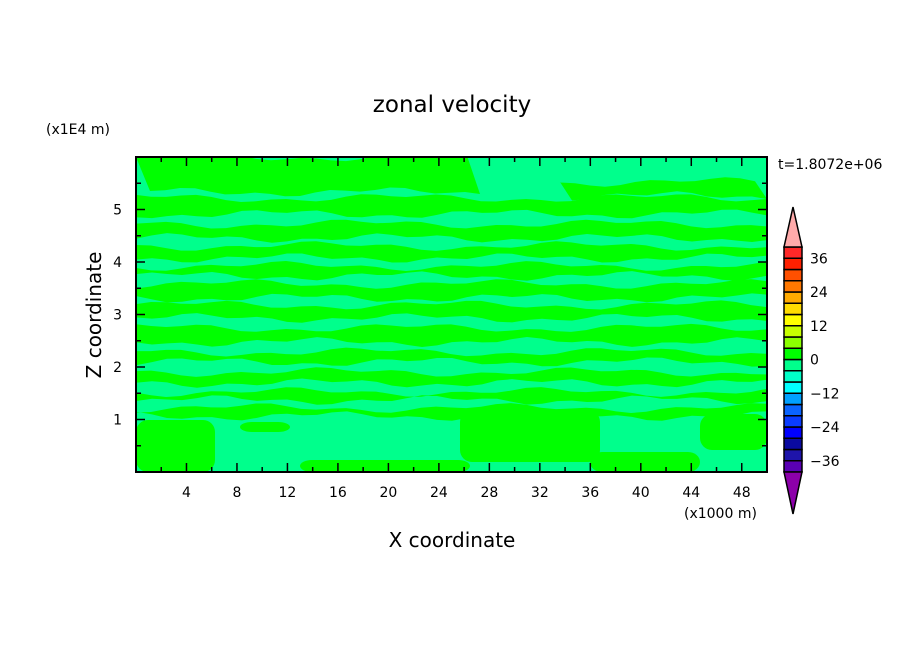  I want to click on colorbar: 36 24 12 0 −12 −24 −36, so click(811, 360).